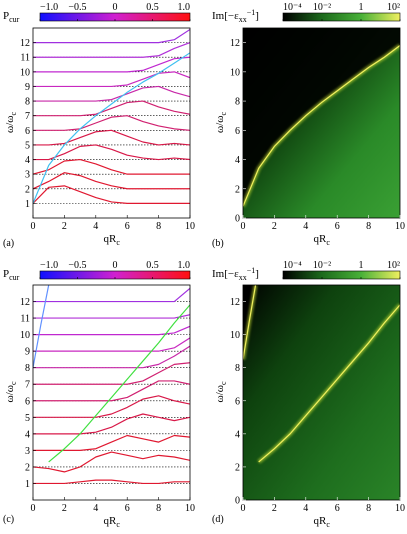 This screenshot has height=534, width=407. I want to click on y-tick-label: 9, so click(27, 352).